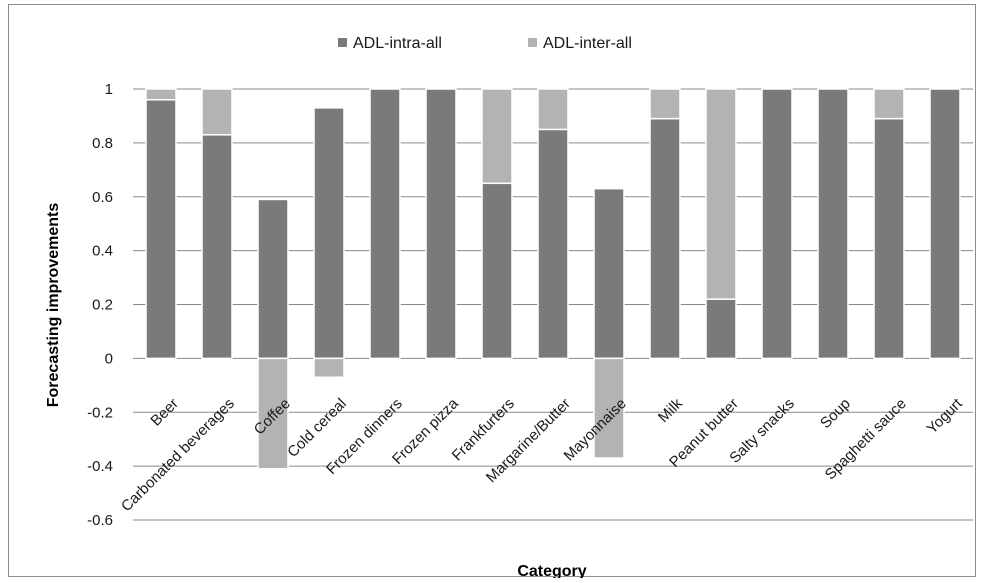 The width and height of the screenshot is (985, 583). Describe the element at coordinates (100, 412) in the screenshot. I see `y-tick-label: -0.2` at that location.